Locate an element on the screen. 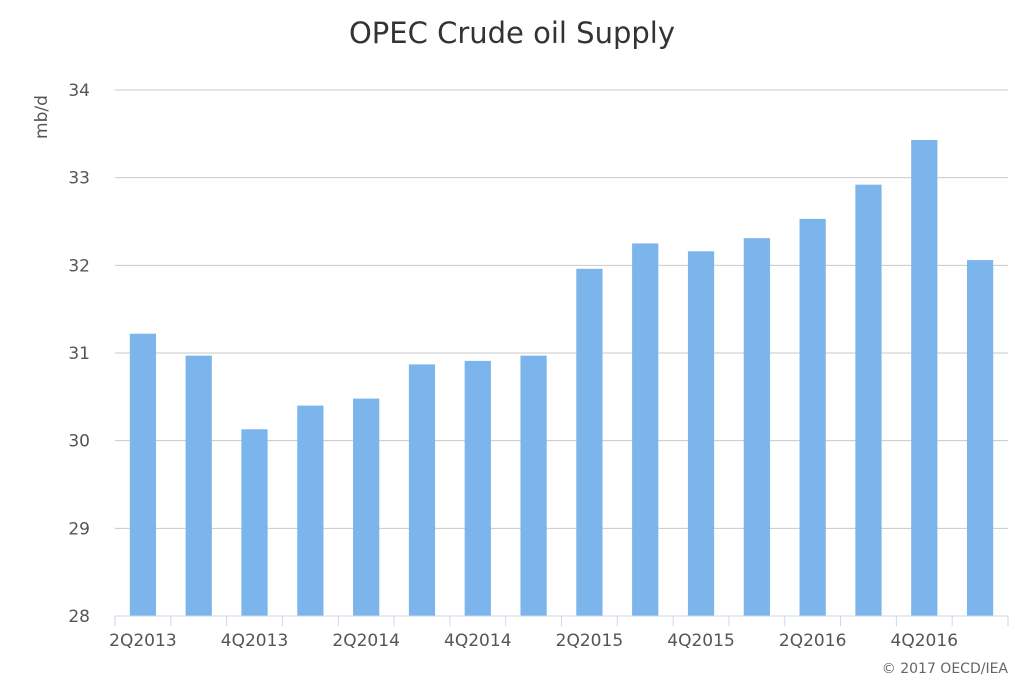  x-tick-label: 2Q2014 is located at coordinates (365, 641).